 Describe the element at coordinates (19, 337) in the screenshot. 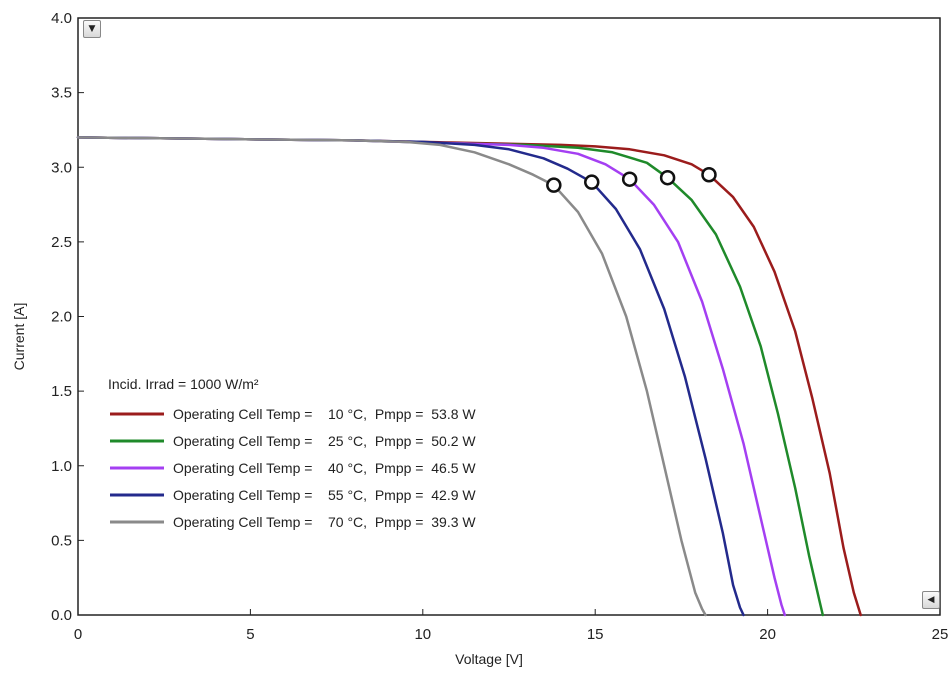

I see `y-axis-label: Current [A]` at that location.